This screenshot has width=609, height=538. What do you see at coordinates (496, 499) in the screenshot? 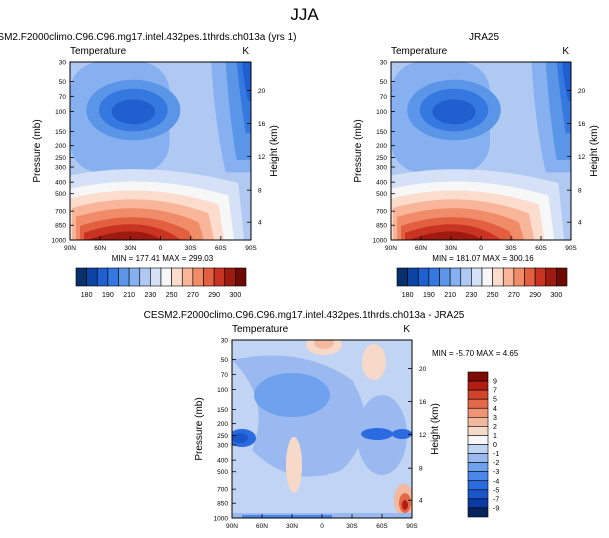
I see `colorbar-label: -7` at bounding box center [496, 499].